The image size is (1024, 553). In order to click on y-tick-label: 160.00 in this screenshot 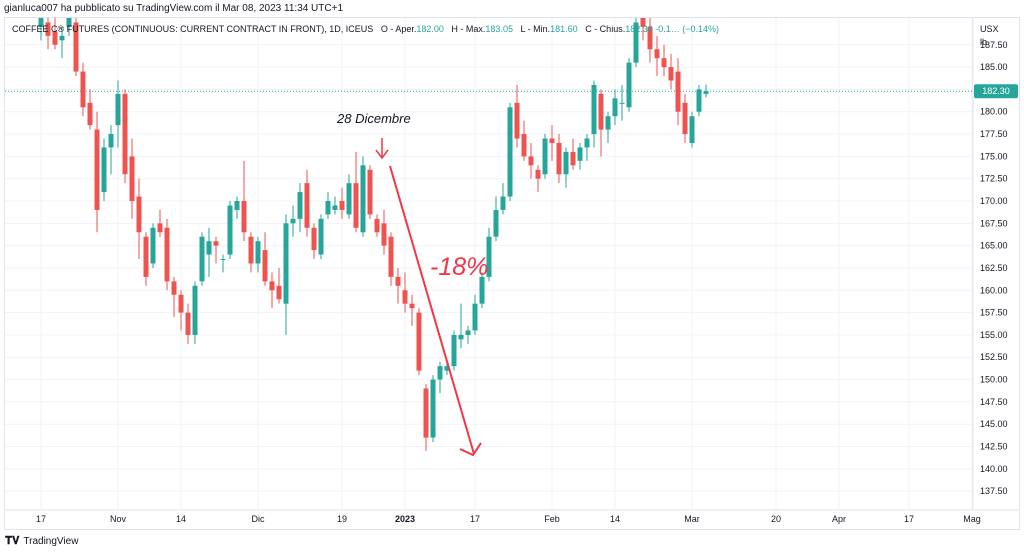, I will do `click(994, 290)`.